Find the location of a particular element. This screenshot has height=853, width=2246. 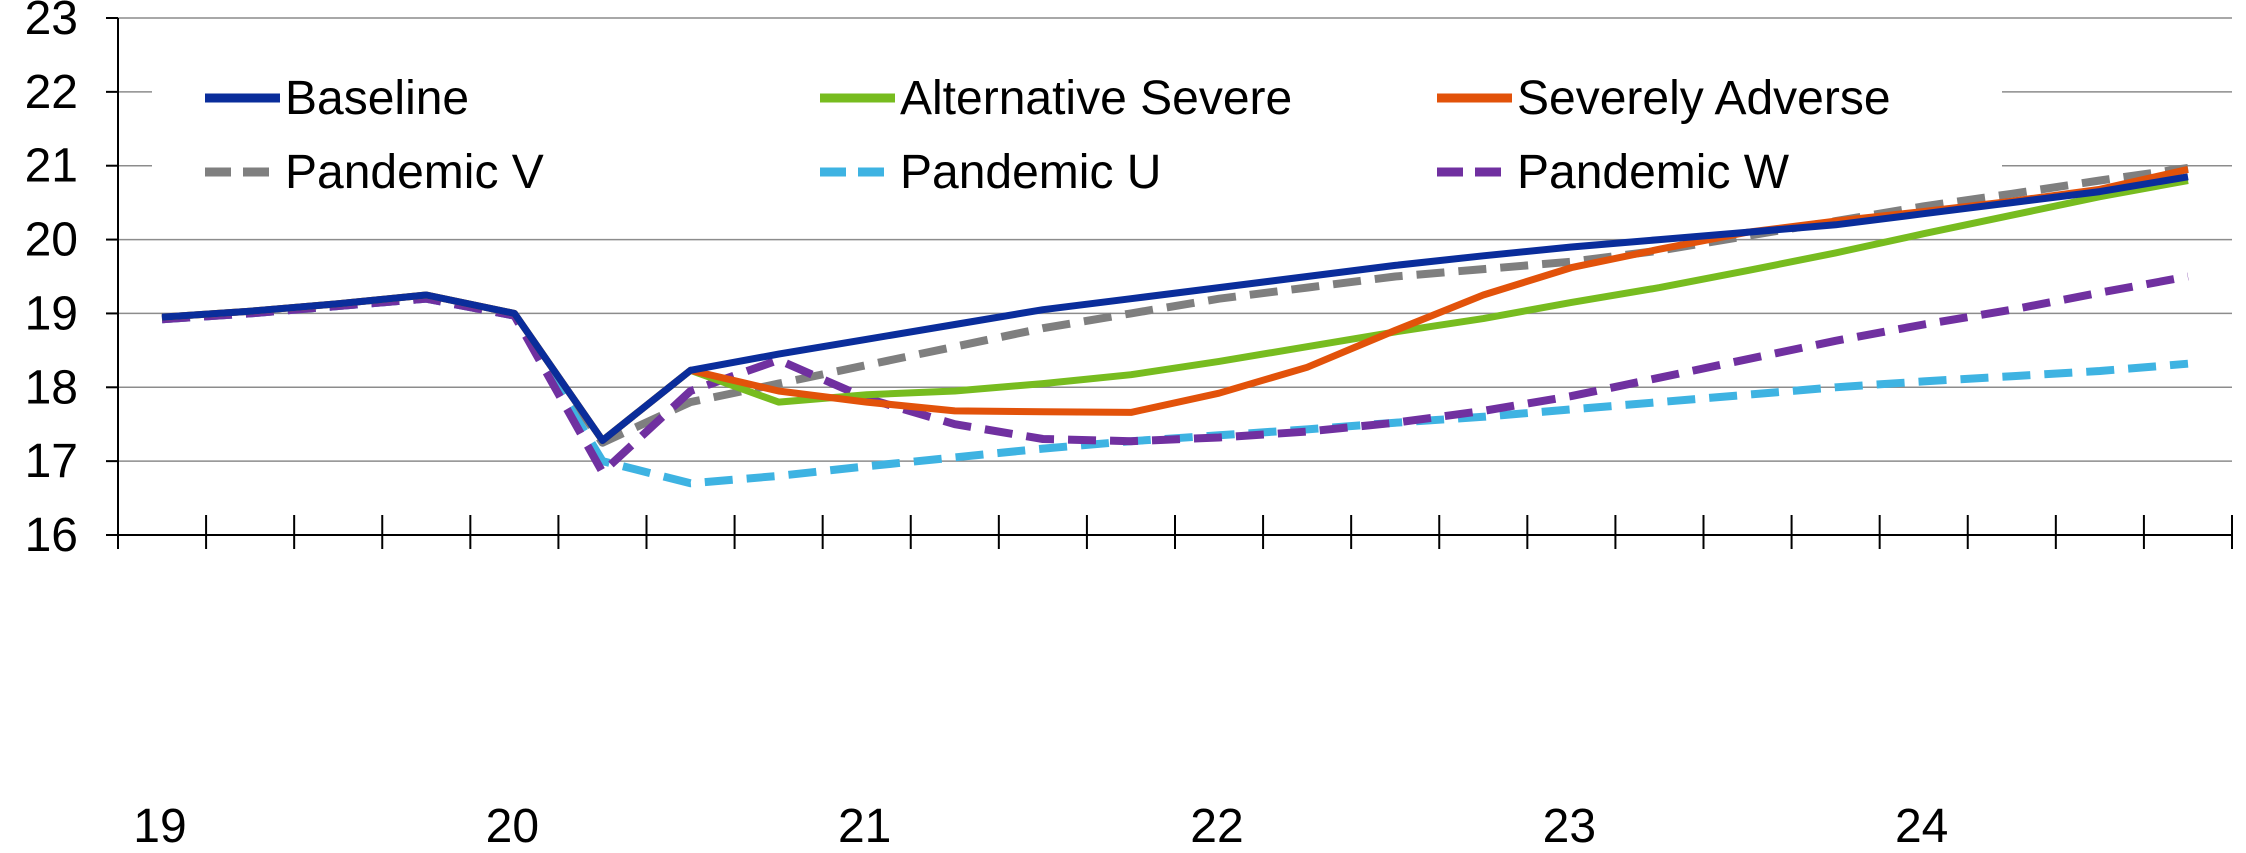

y-tick-label: 18 is located at coordinates (51, 387).